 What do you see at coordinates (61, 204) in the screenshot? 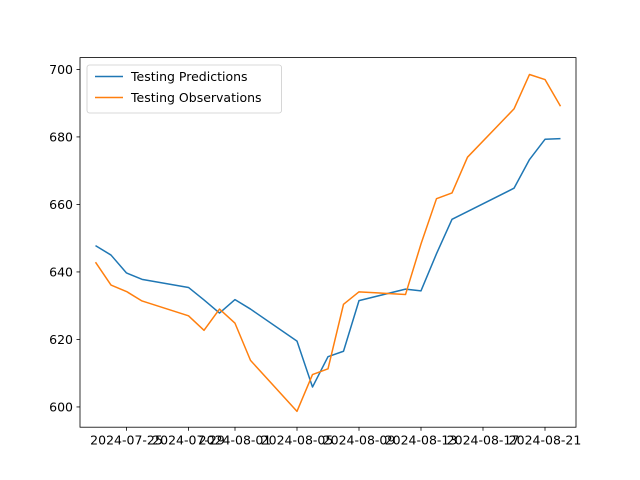
I see `y-tick-label: 660` at bounding box center [61, 204].